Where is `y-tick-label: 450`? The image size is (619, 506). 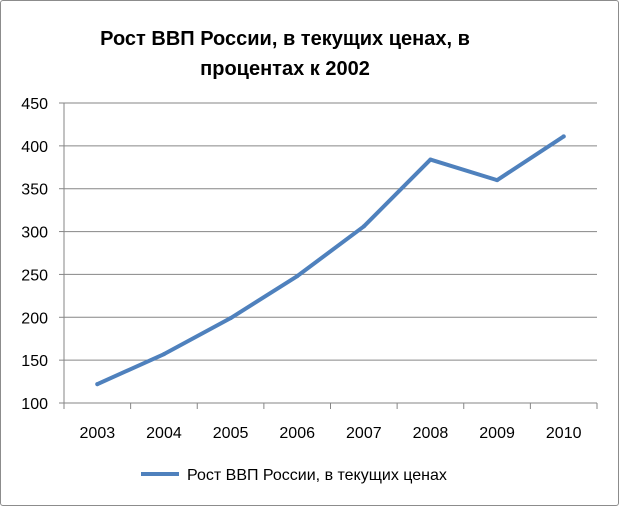
y-tick-label: 450 is located at coordinates (34, 104).